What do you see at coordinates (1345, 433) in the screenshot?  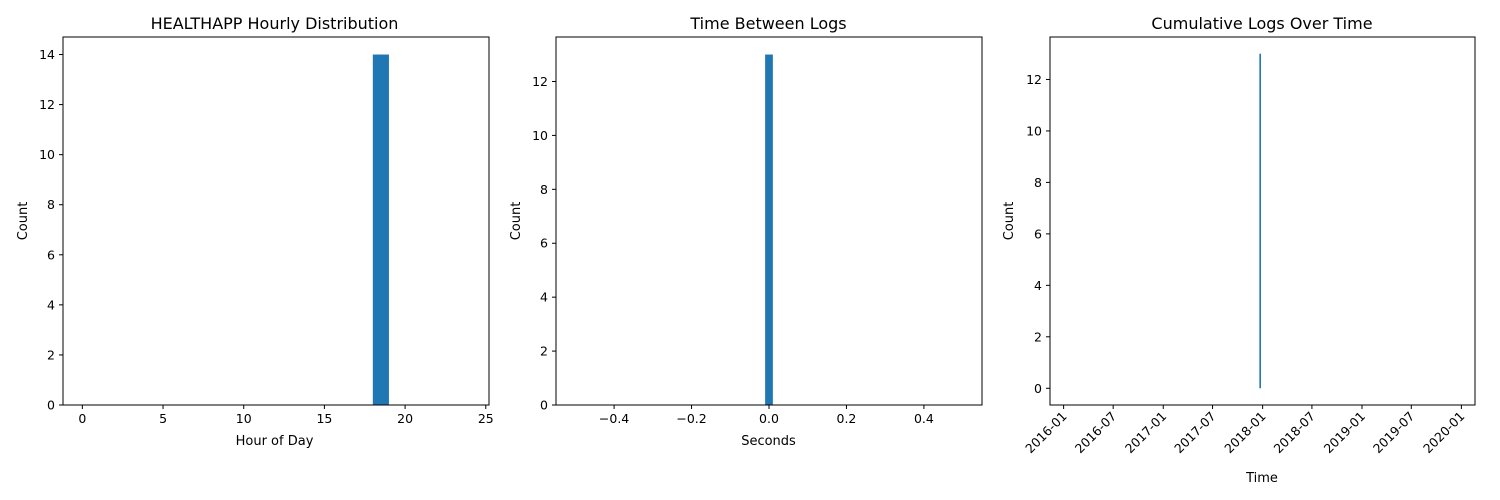 I see `x-tick-label: 2019-01` at bounding box center [1345, 433].